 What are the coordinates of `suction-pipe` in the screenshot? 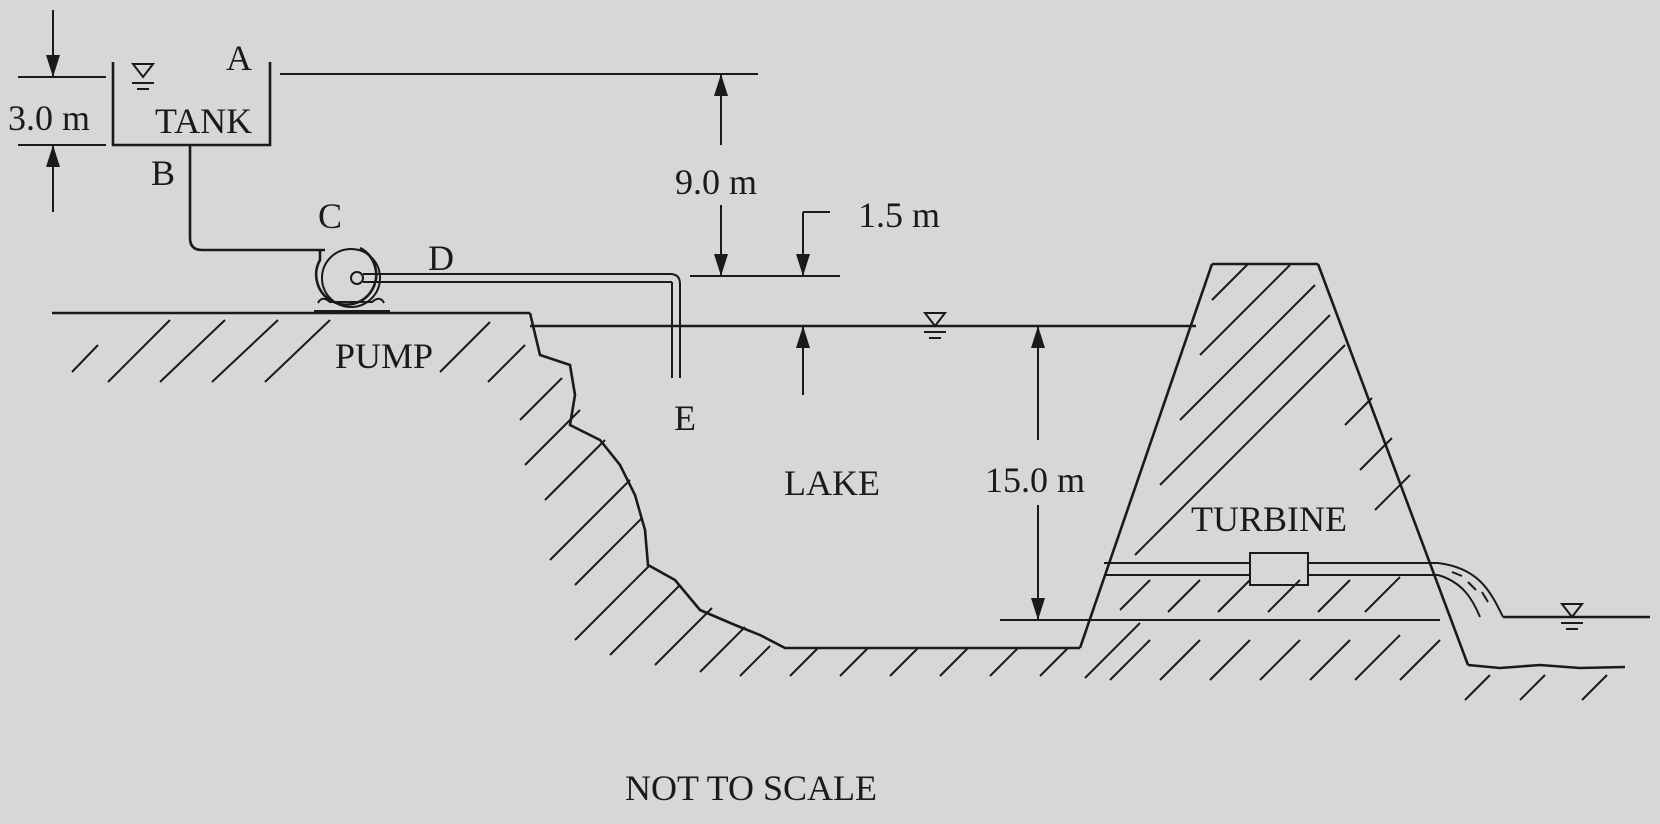 It's located at (256, 198).